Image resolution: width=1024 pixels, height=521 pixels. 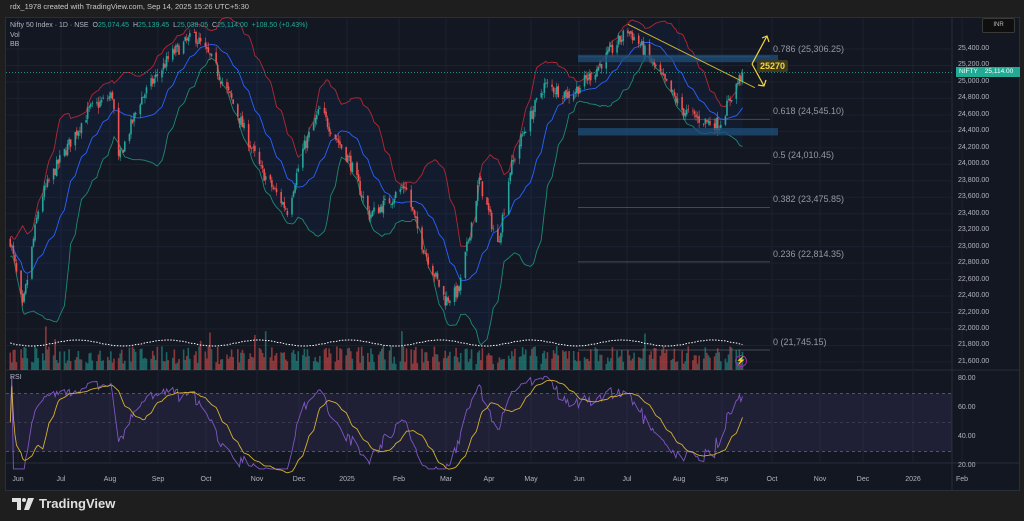 What do you see at coordinates (678, 132) in the screenshot?
I see `support-resistance-zone` at bounding box center [678, 132].